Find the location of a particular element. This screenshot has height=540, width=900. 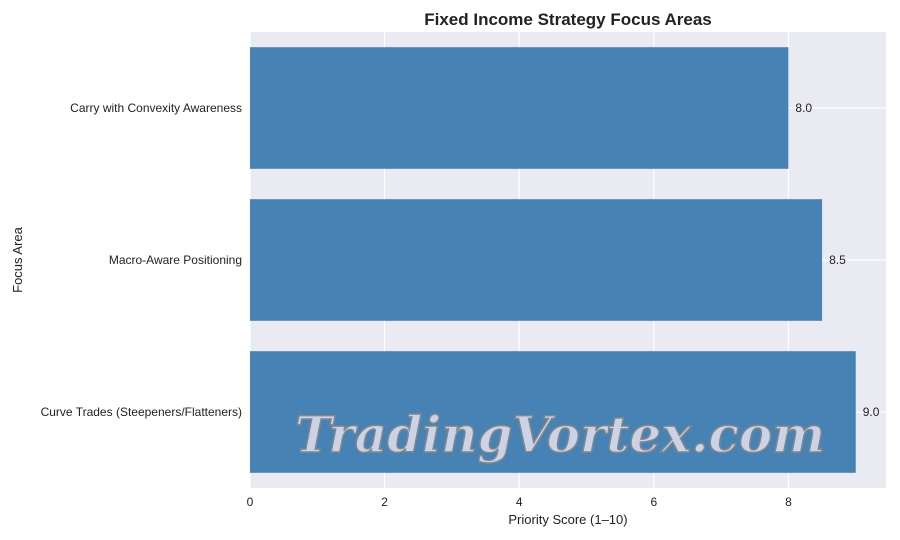

data-label: 8.0 is located at coordinates (803, 108).